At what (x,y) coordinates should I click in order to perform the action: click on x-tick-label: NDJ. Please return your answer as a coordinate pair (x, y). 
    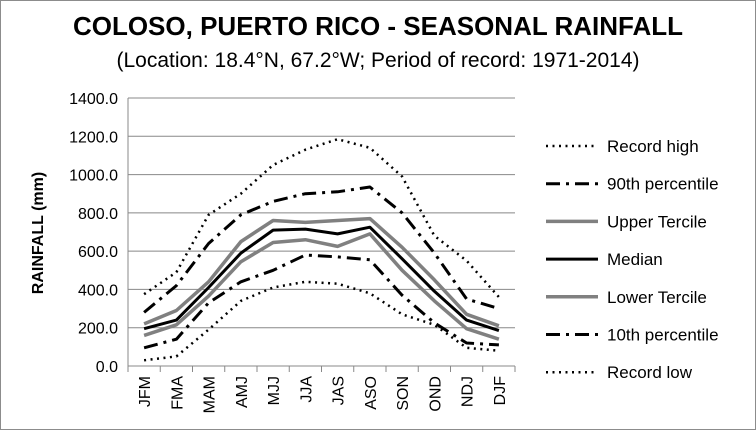
    Looking at the image, I should click on (468, 391).